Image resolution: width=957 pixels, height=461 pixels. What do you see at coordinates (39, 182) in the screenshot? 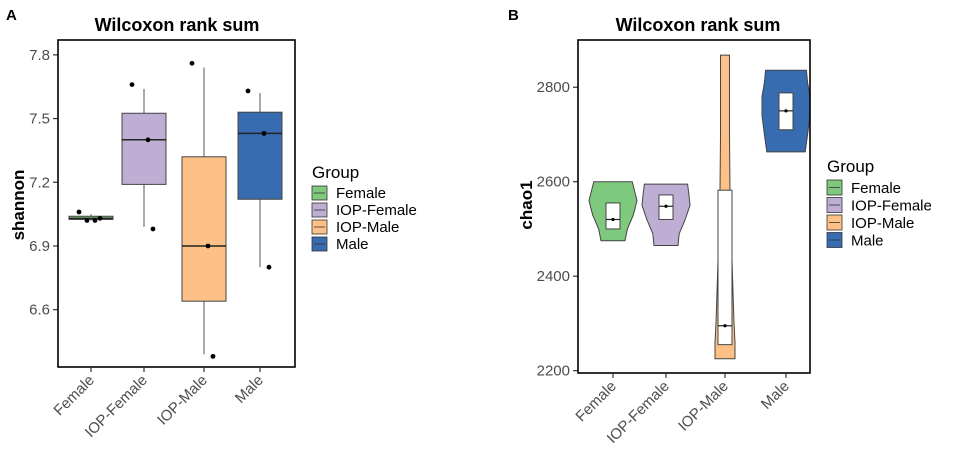
I see `panel-a-y-tick-label-2: 7.2` at bounding box center [39, 182].